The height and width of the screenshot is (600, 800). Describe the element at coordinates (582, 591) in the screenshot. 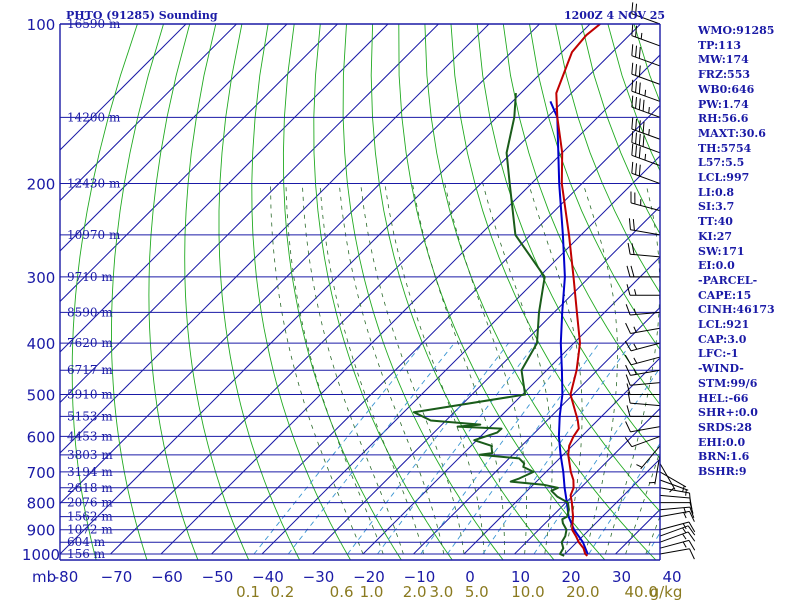

I see `mixing-ratio-label: 20.0` at that location.